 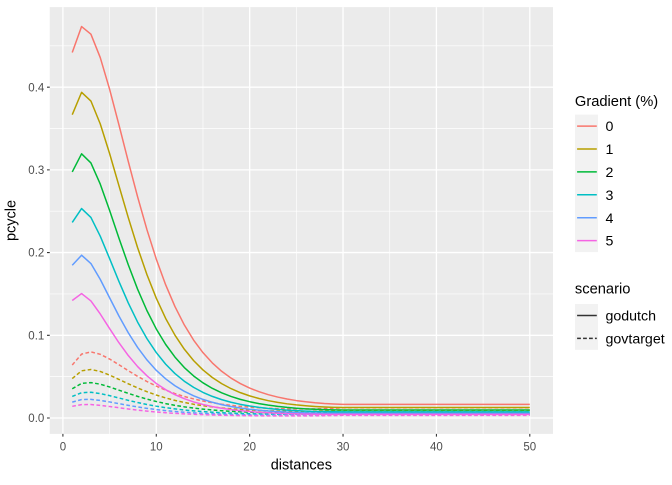 What do you see at coordinates (301, 466) in the screenshot?
I see `svg-text: distances` at bounding box center [301, 466].